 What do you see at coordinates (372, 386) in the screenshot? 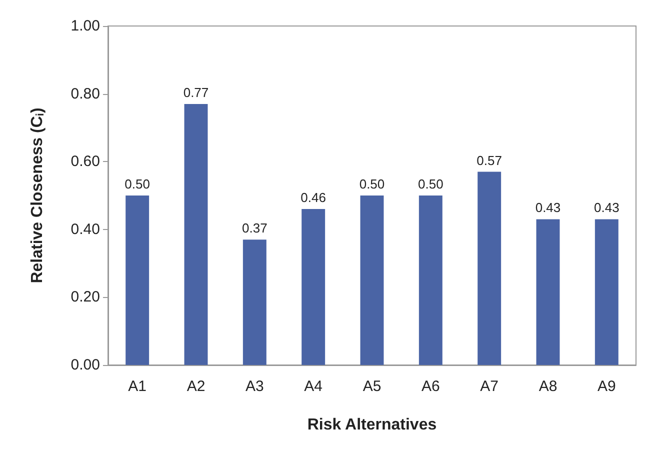
I see `x-tick-label: A5` at bounding box center [372, 386].